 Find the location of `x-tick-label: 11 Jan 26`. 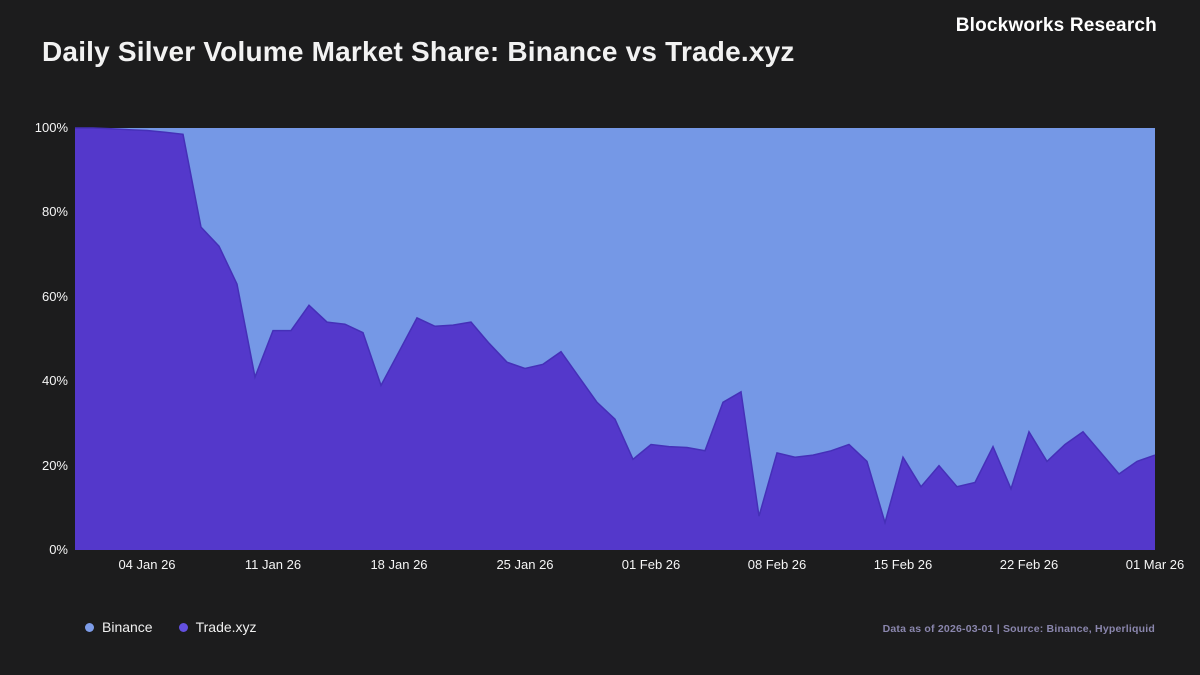

x-tick-label: 11 Jan 26 is located at coordinates (273, 564).